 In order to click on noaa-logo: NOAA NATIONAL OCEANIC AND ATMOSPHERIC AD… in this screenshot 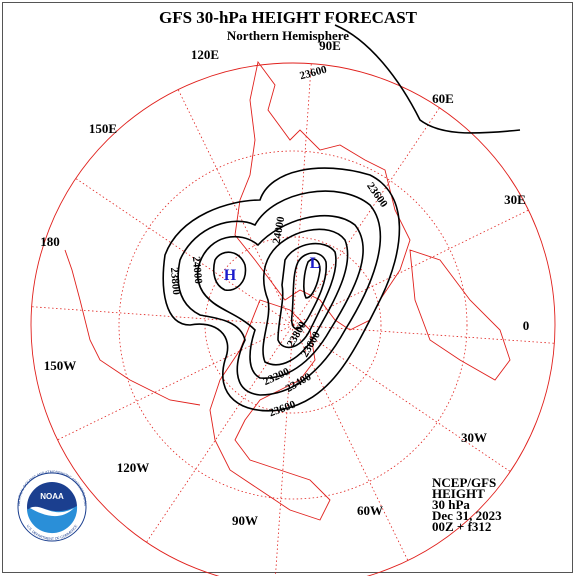, I will do `click(52, 506)`.